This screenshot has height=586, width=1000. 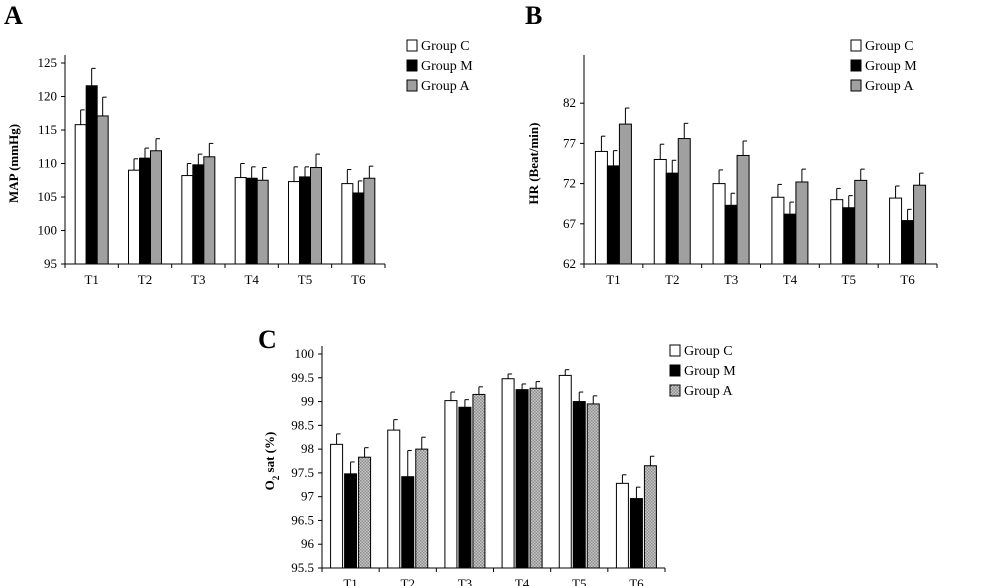 I want to click on panel-letter-a: A, so click(x=13, y=15).